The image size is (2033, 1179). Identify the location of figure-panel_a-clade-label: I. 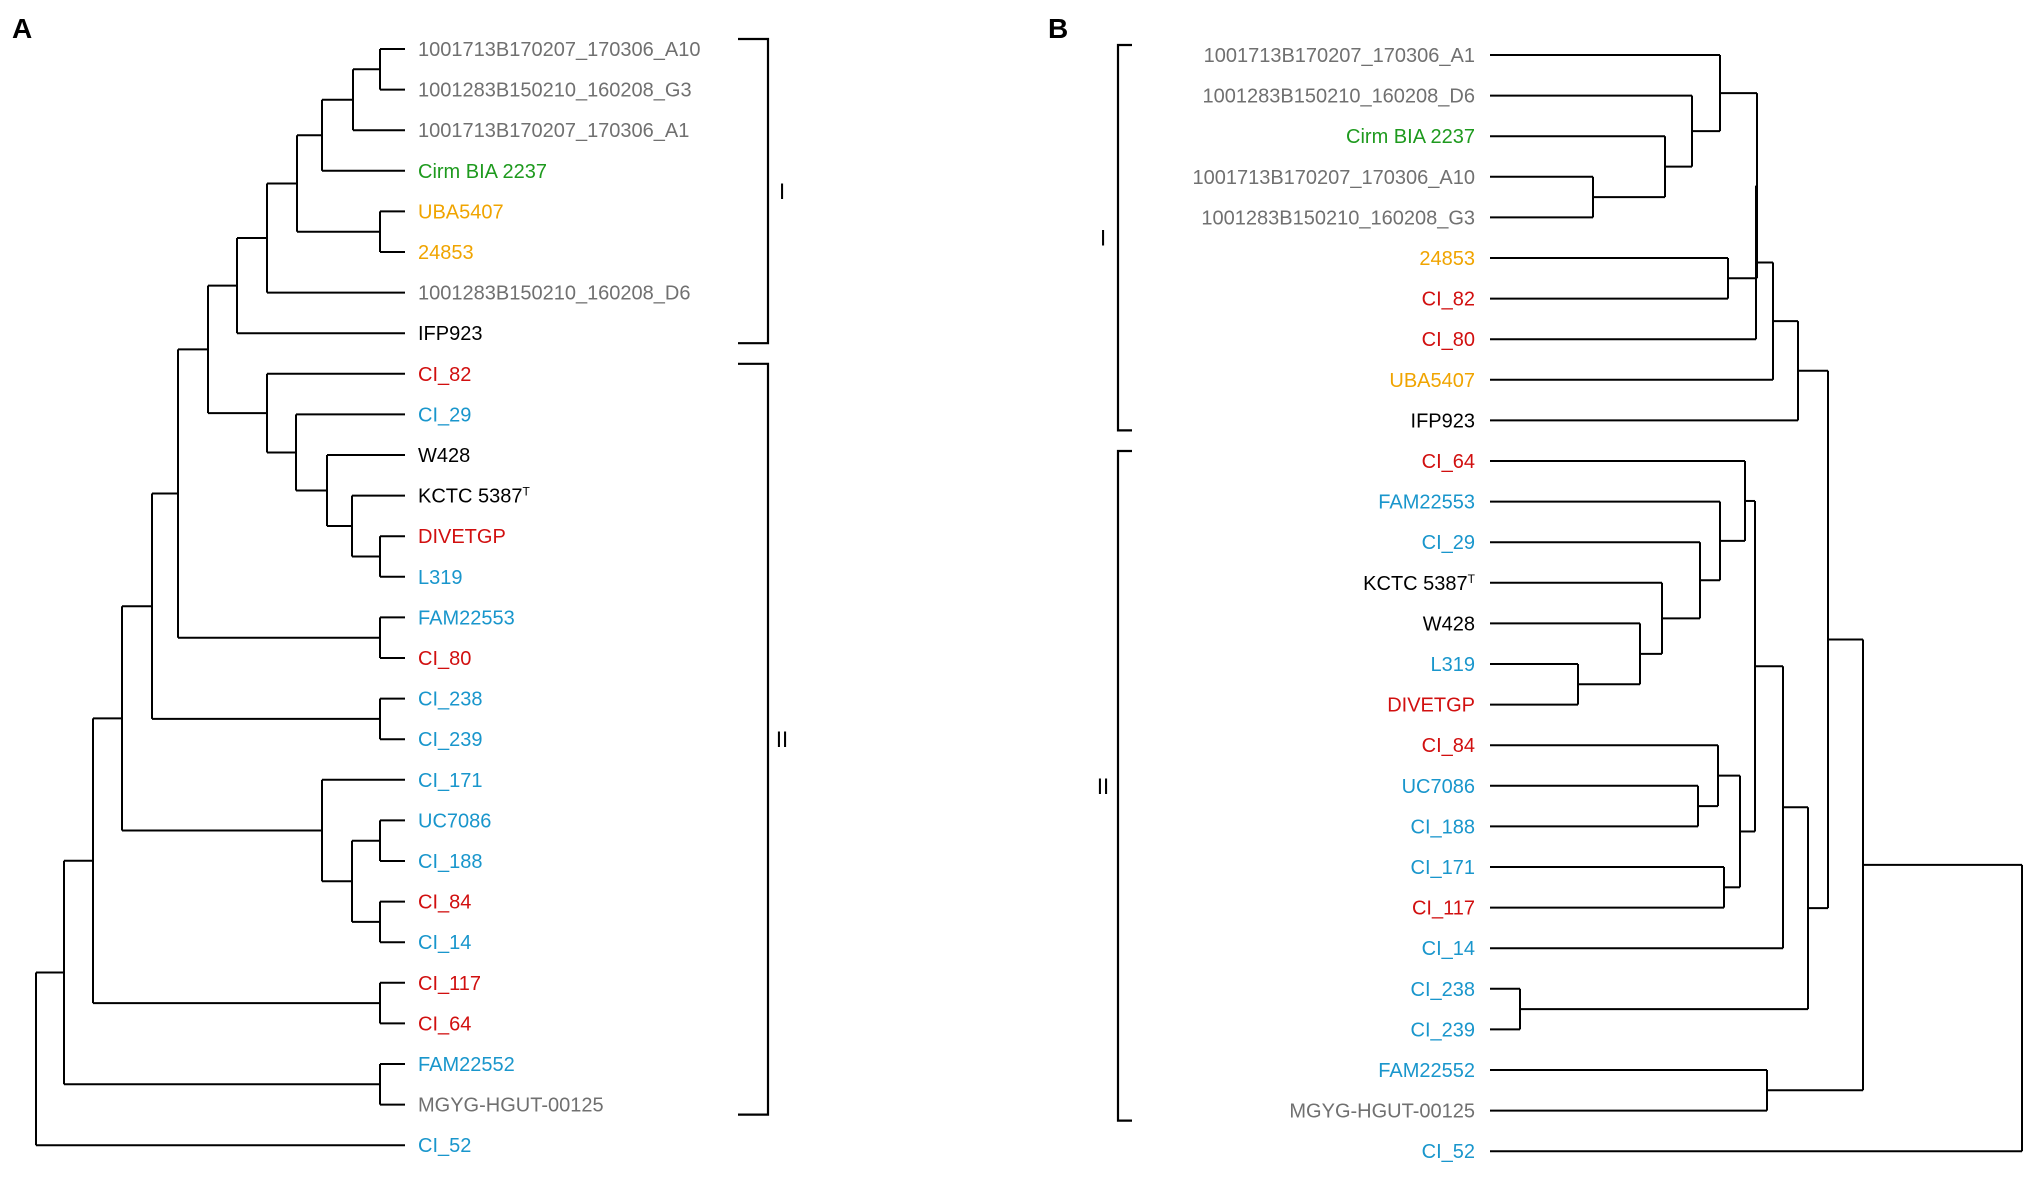
(782, 191).